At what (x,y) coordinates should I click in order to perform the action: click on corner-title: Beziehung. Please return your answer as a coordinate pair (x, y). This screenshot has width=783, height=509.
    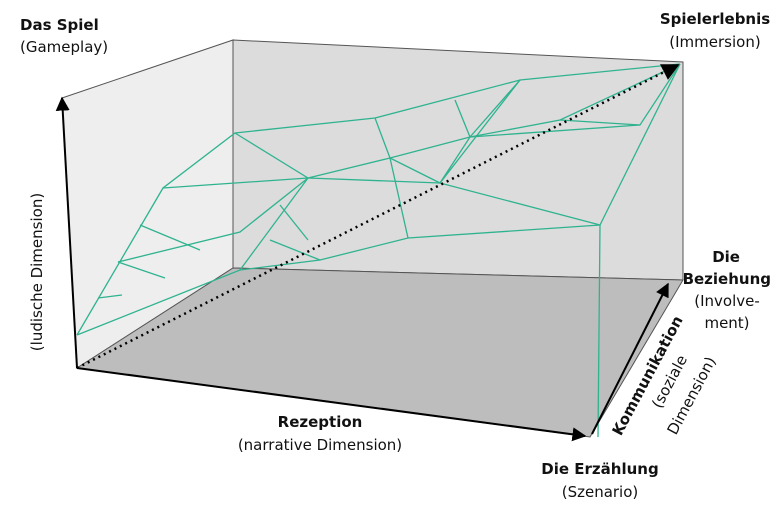
    Looking at the image, I should click on (727, 279).